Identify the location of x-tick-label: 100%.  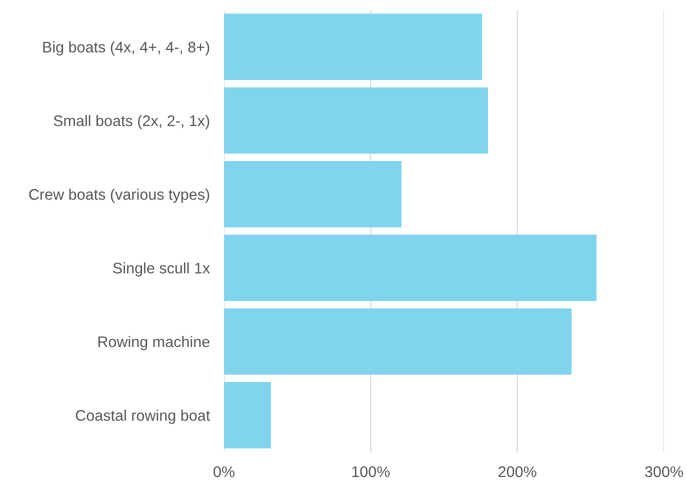
(371, 472).